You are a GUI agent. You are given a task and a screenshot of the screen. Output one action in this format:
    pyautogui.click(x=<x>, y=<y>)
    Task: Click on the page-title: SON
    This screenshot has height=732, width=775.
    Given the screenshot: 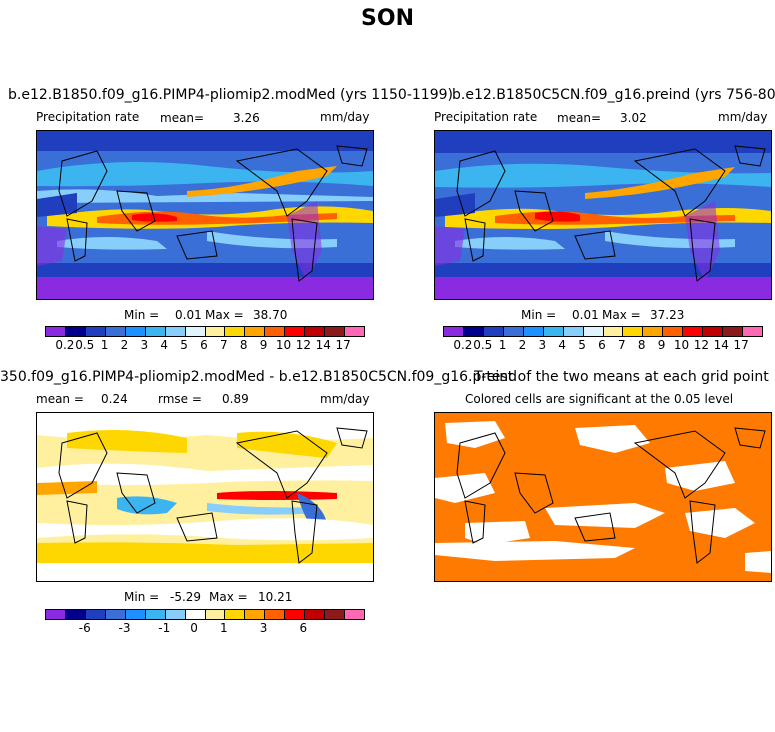 What is the action you would take?
    pyautogui.click(x=387, y=18)
    